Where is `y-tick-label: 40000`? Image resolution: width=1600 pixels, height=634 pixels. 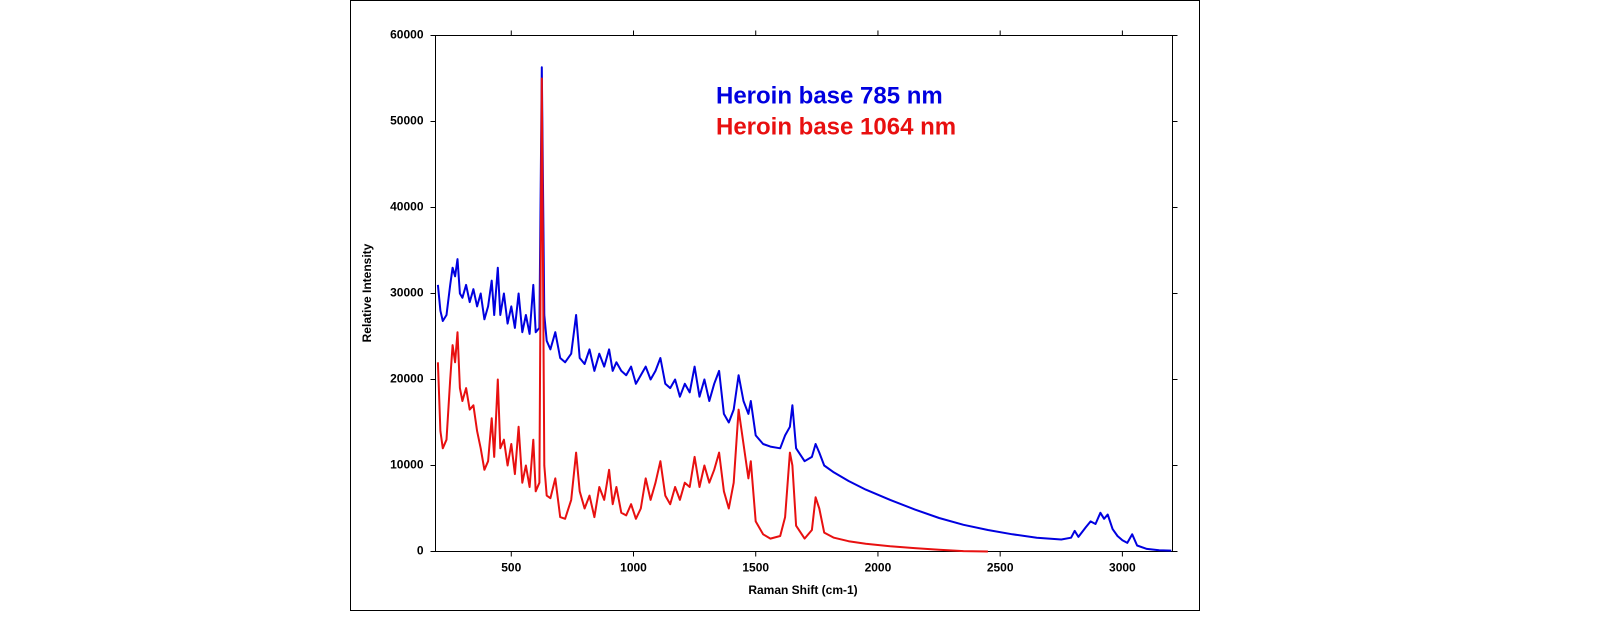
y-tick-label: 40000 is located at coordinates (407, 207).